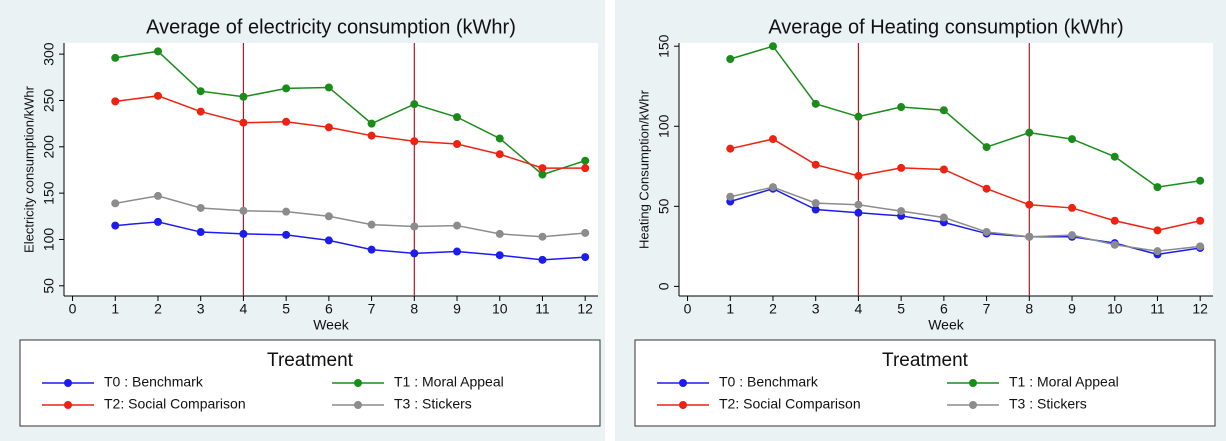 The height and width of the screenshot is (441, 1226). I want to click on x-tick-label: 8, so click(414, 309).